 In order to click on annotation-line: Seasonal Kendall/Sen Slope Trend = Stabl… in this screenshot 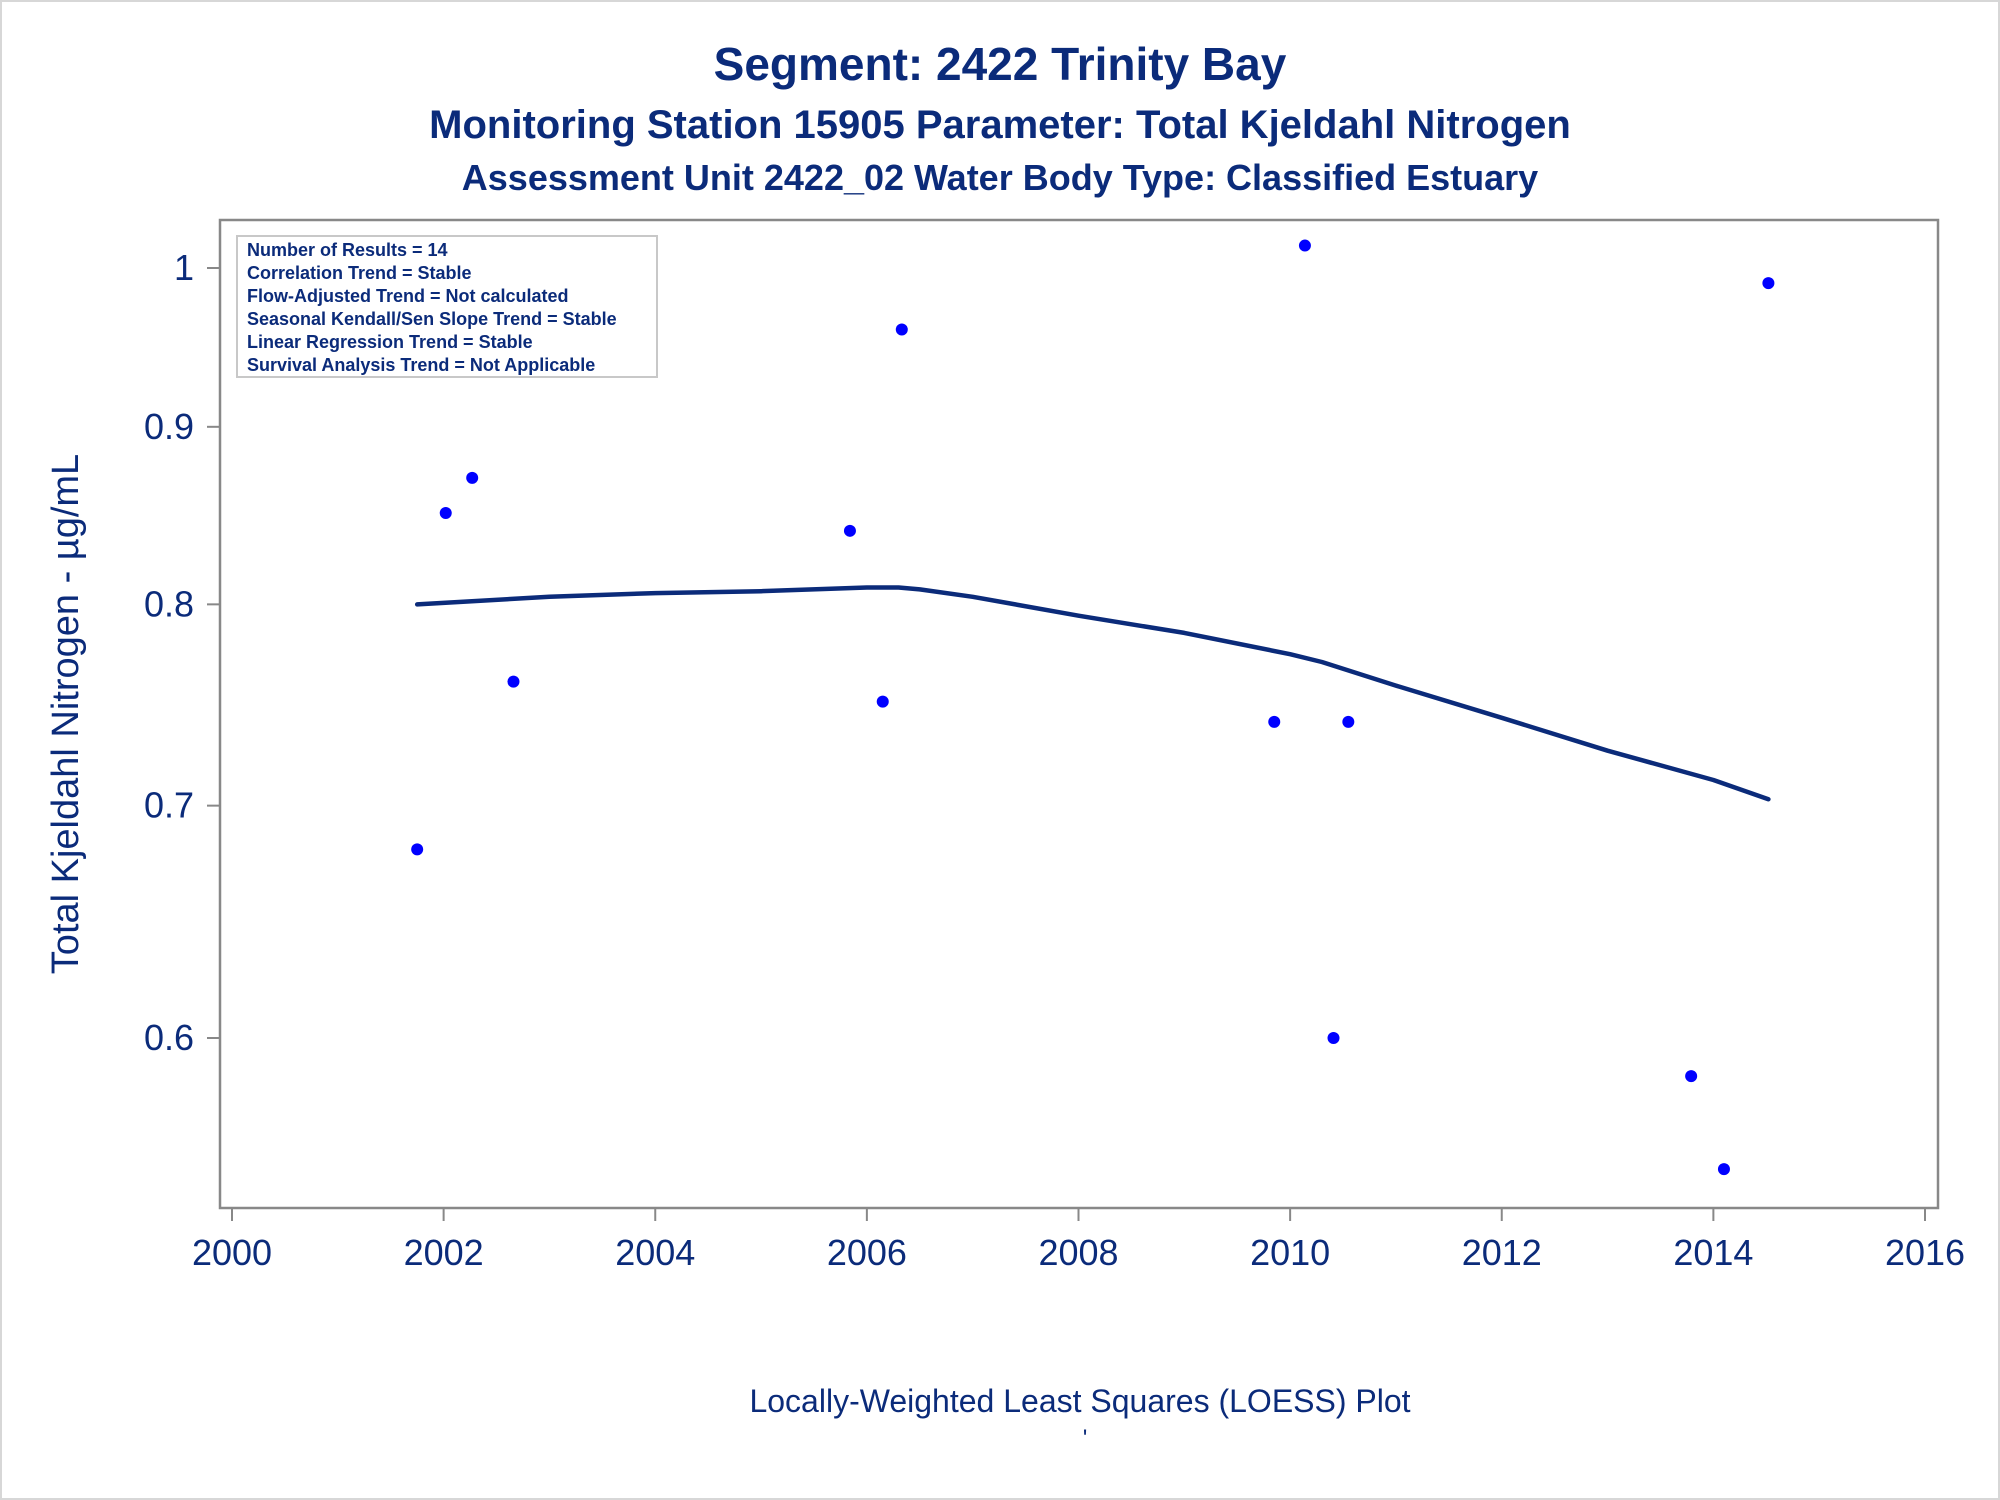, I will do `click(432, 319)`.